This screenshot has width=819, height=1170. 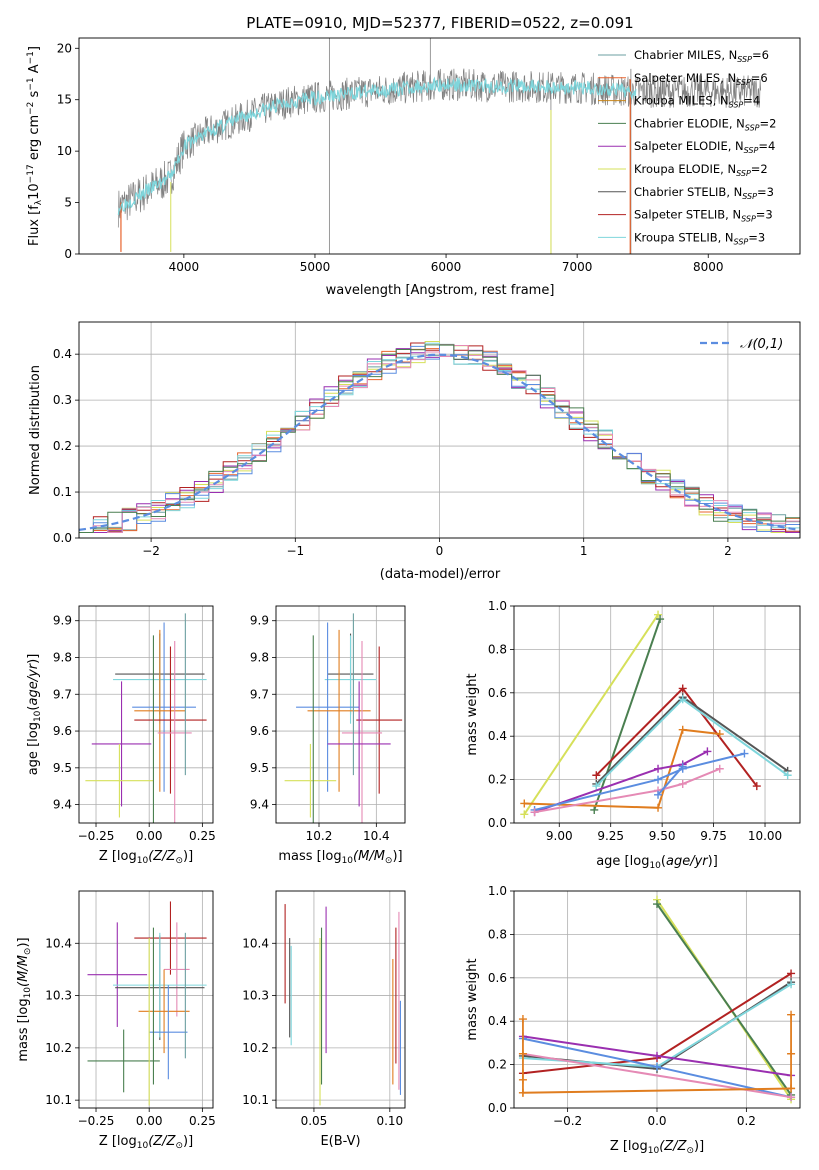 What do you see at coordinates (162, 856) in the screenshot?
I see `x-axis-label-part: (Z/Z` at bounding box center [162, 856].